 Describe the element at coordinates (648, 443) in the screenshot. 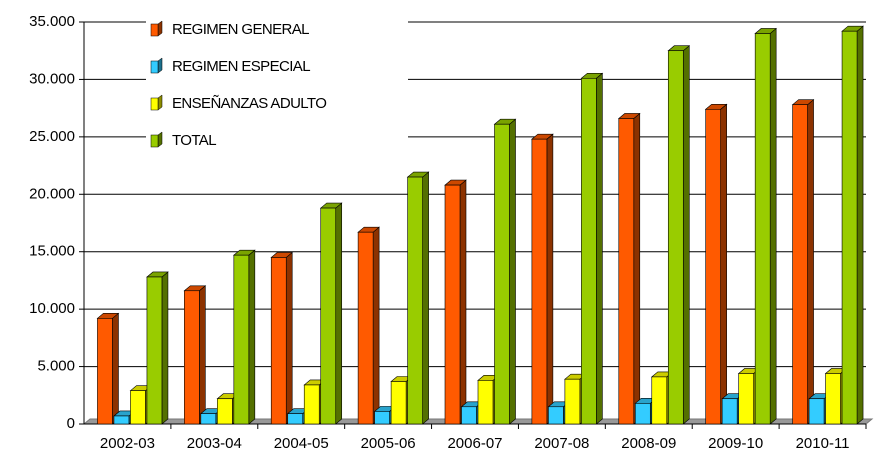

I see `x-tick-label: 2008-09` at that location.